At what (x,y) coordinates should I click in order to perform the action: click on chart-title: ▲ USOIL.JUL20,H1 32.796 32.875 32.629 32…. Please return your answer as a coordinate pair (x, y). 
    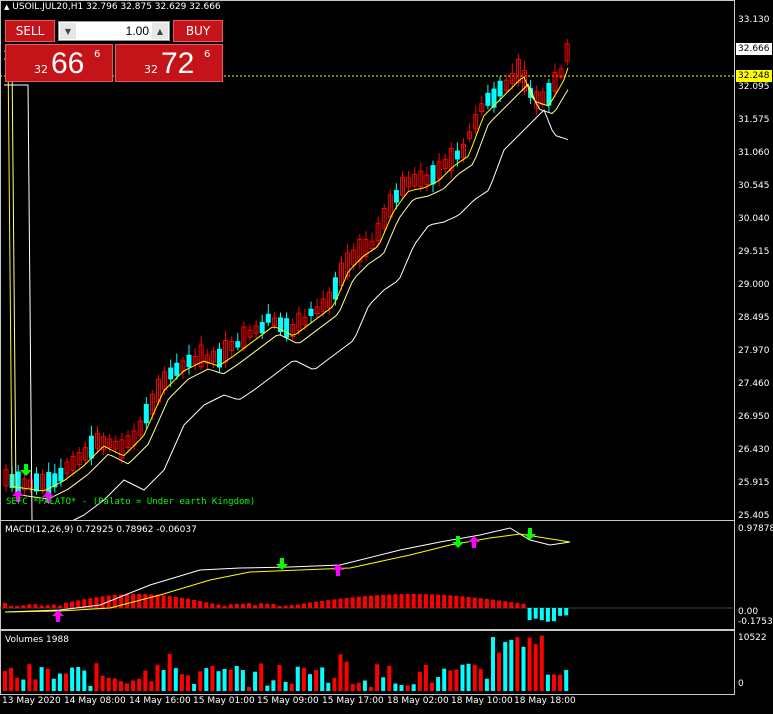
    Looking at the image, I should click on (112, 7).